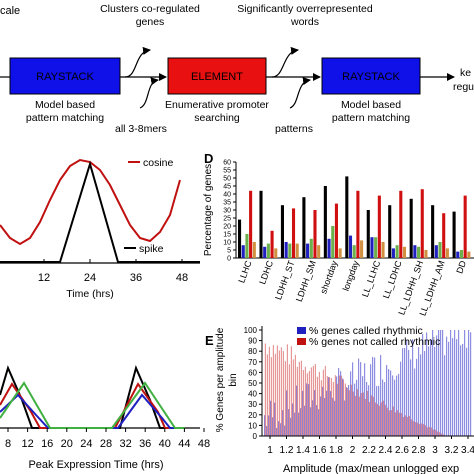  I want to click on panel-d-y-tick-label: 40, so click(227, 195).